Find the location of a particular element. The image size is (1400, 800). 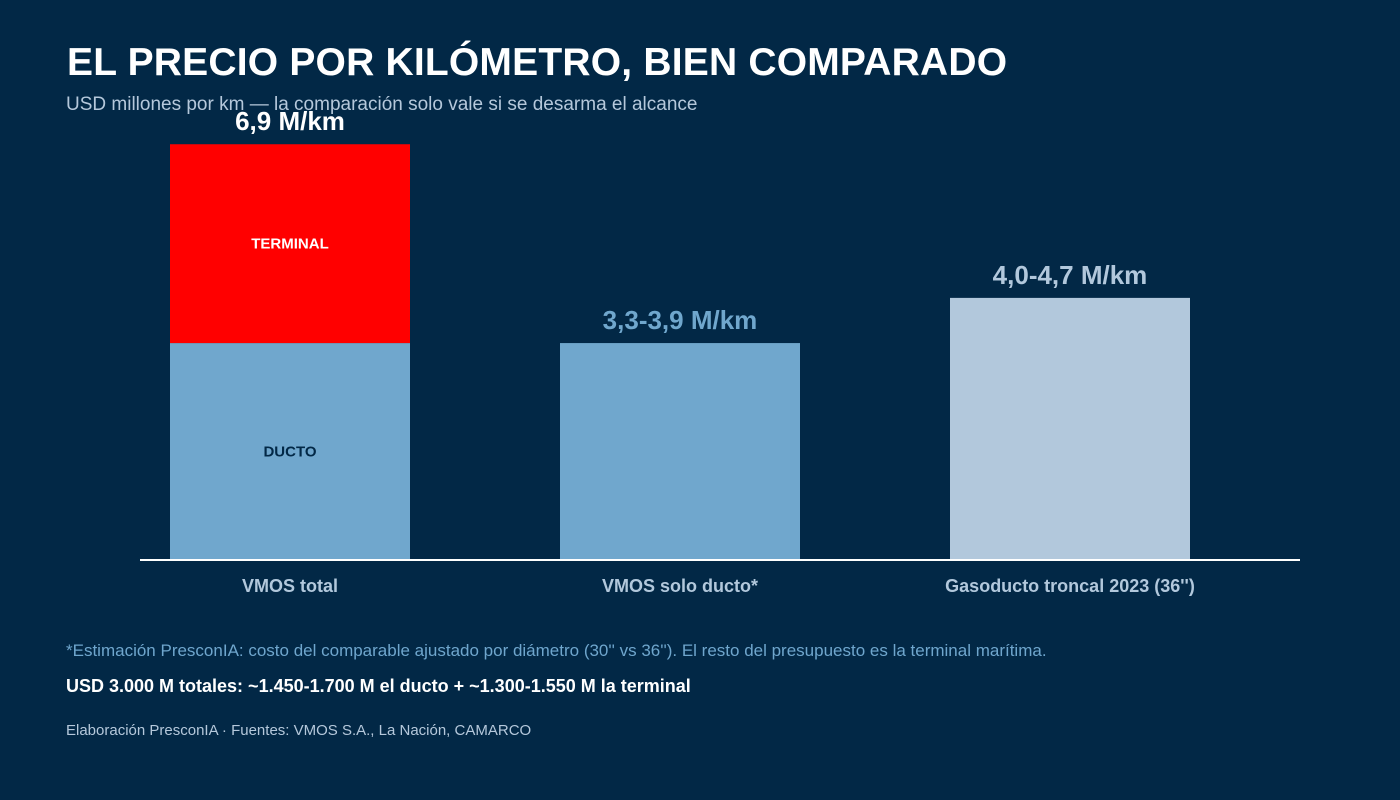

category-label-2: Gasoducto troncal 2023 (36'') is located at coordinates (1070, 586).